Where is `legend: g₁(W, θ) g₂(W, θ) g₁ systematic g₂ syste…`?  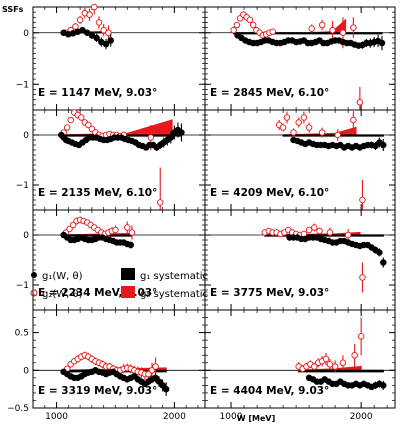
legend: g₁(W, θ) g₂(W, θ) g₁ systematic g₂ syste… is located at coordinates (119, 284).